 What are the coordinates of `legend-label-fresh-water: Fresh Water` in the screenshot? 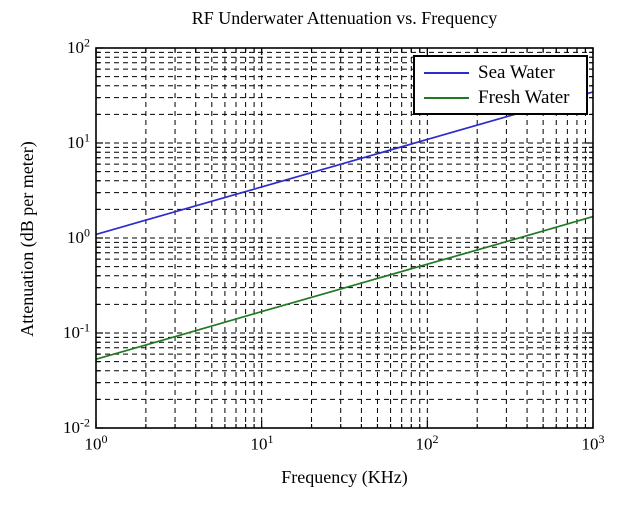 It's located at (524, 97).